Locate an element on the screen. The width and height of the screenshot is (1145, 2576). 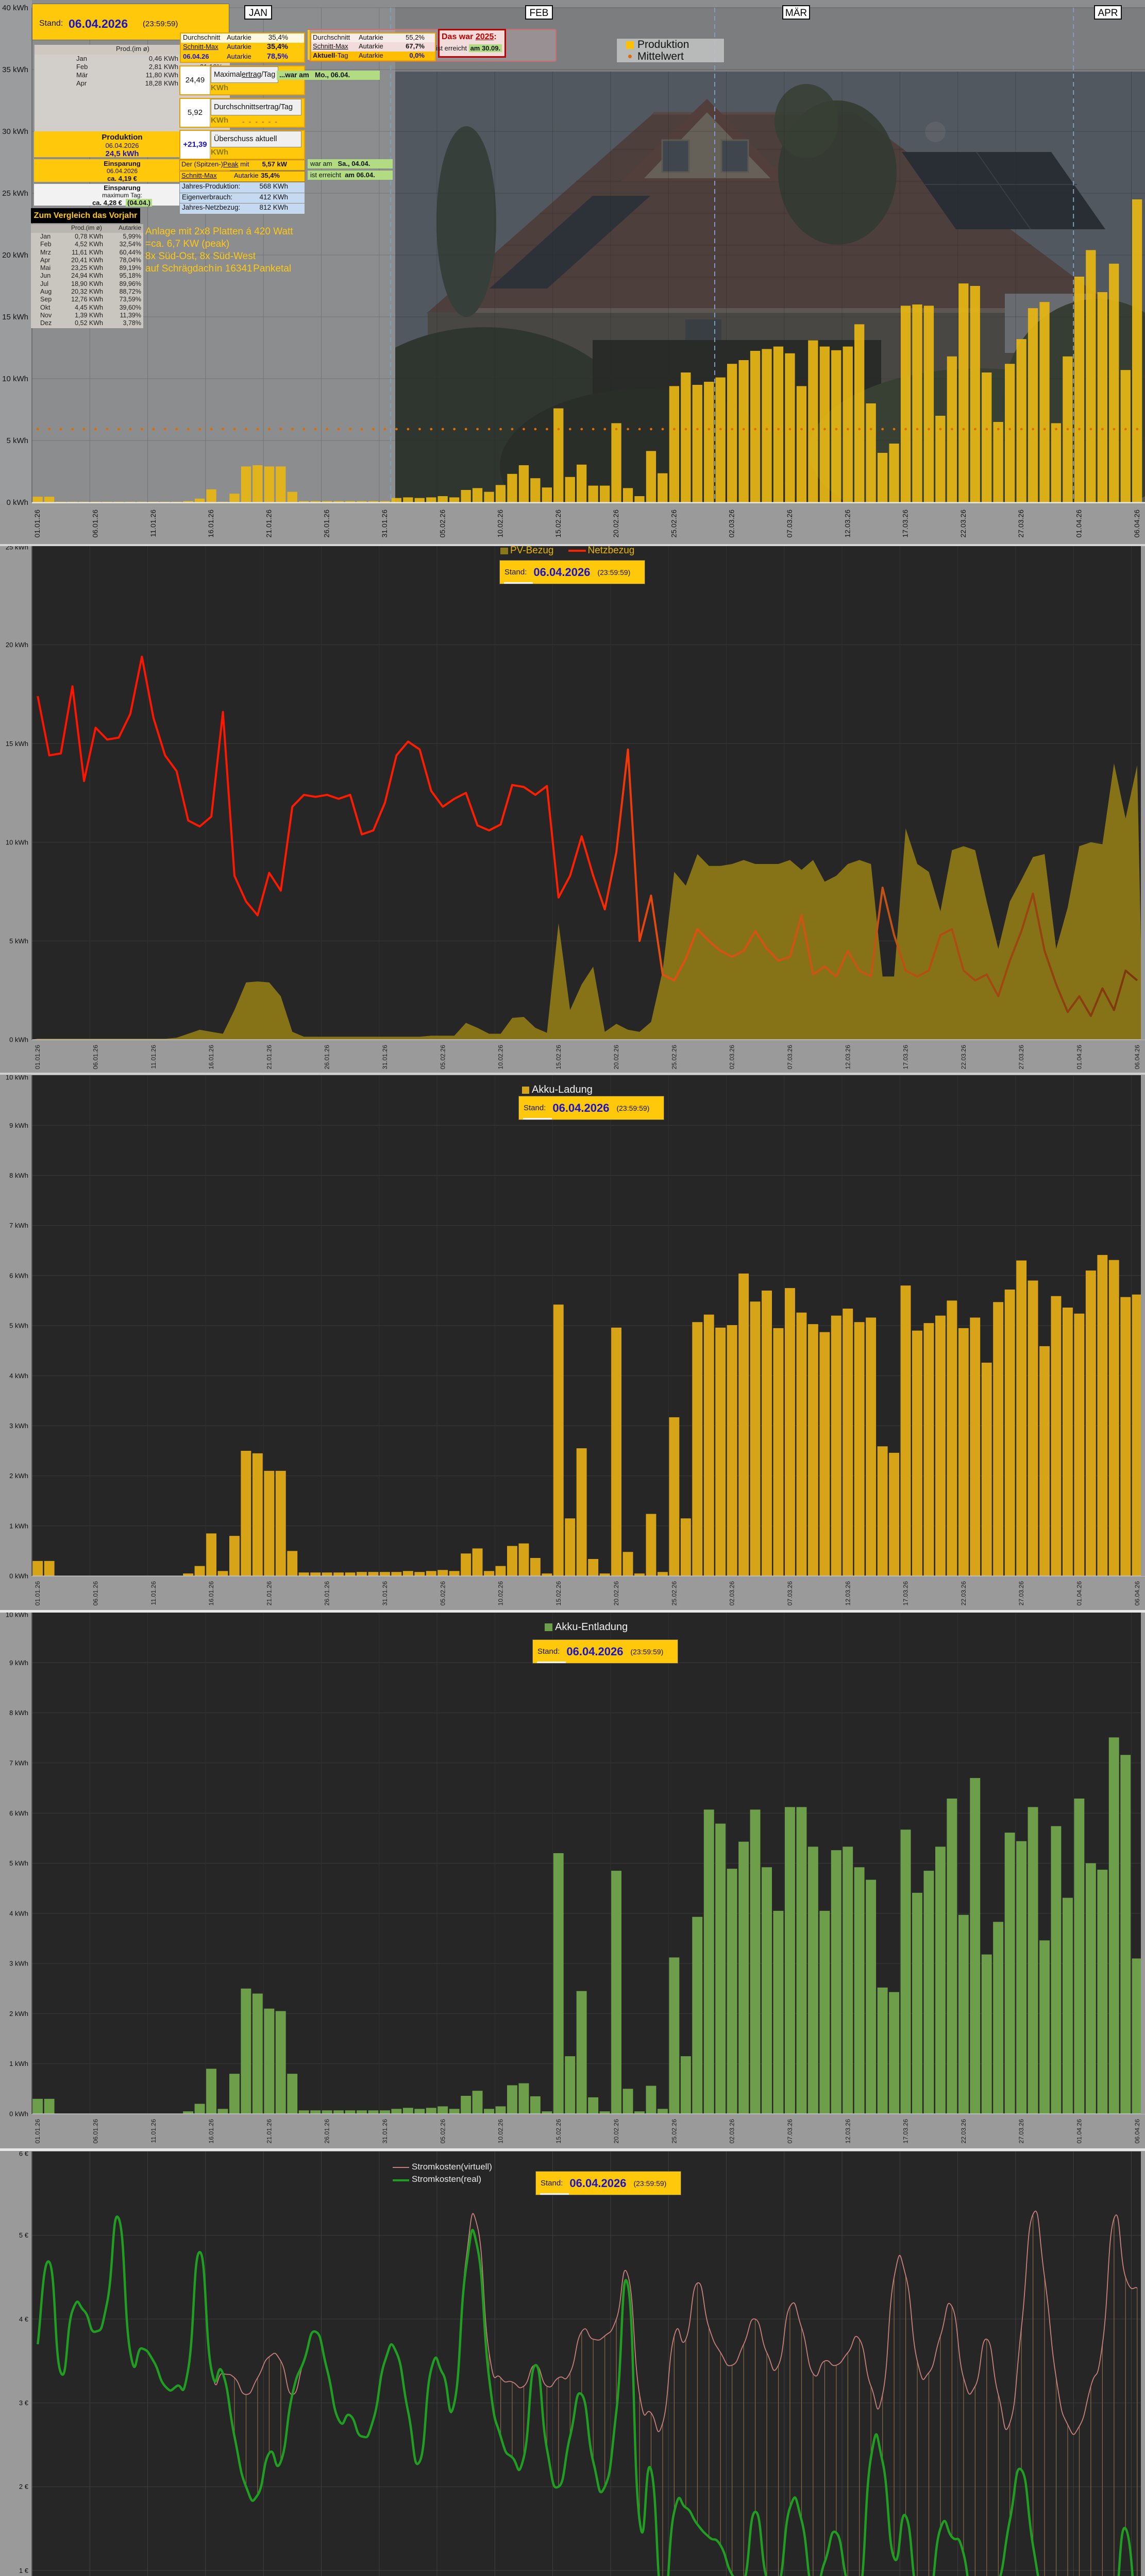
svg-text: 40 kWh is located at coordinates (15, 8).